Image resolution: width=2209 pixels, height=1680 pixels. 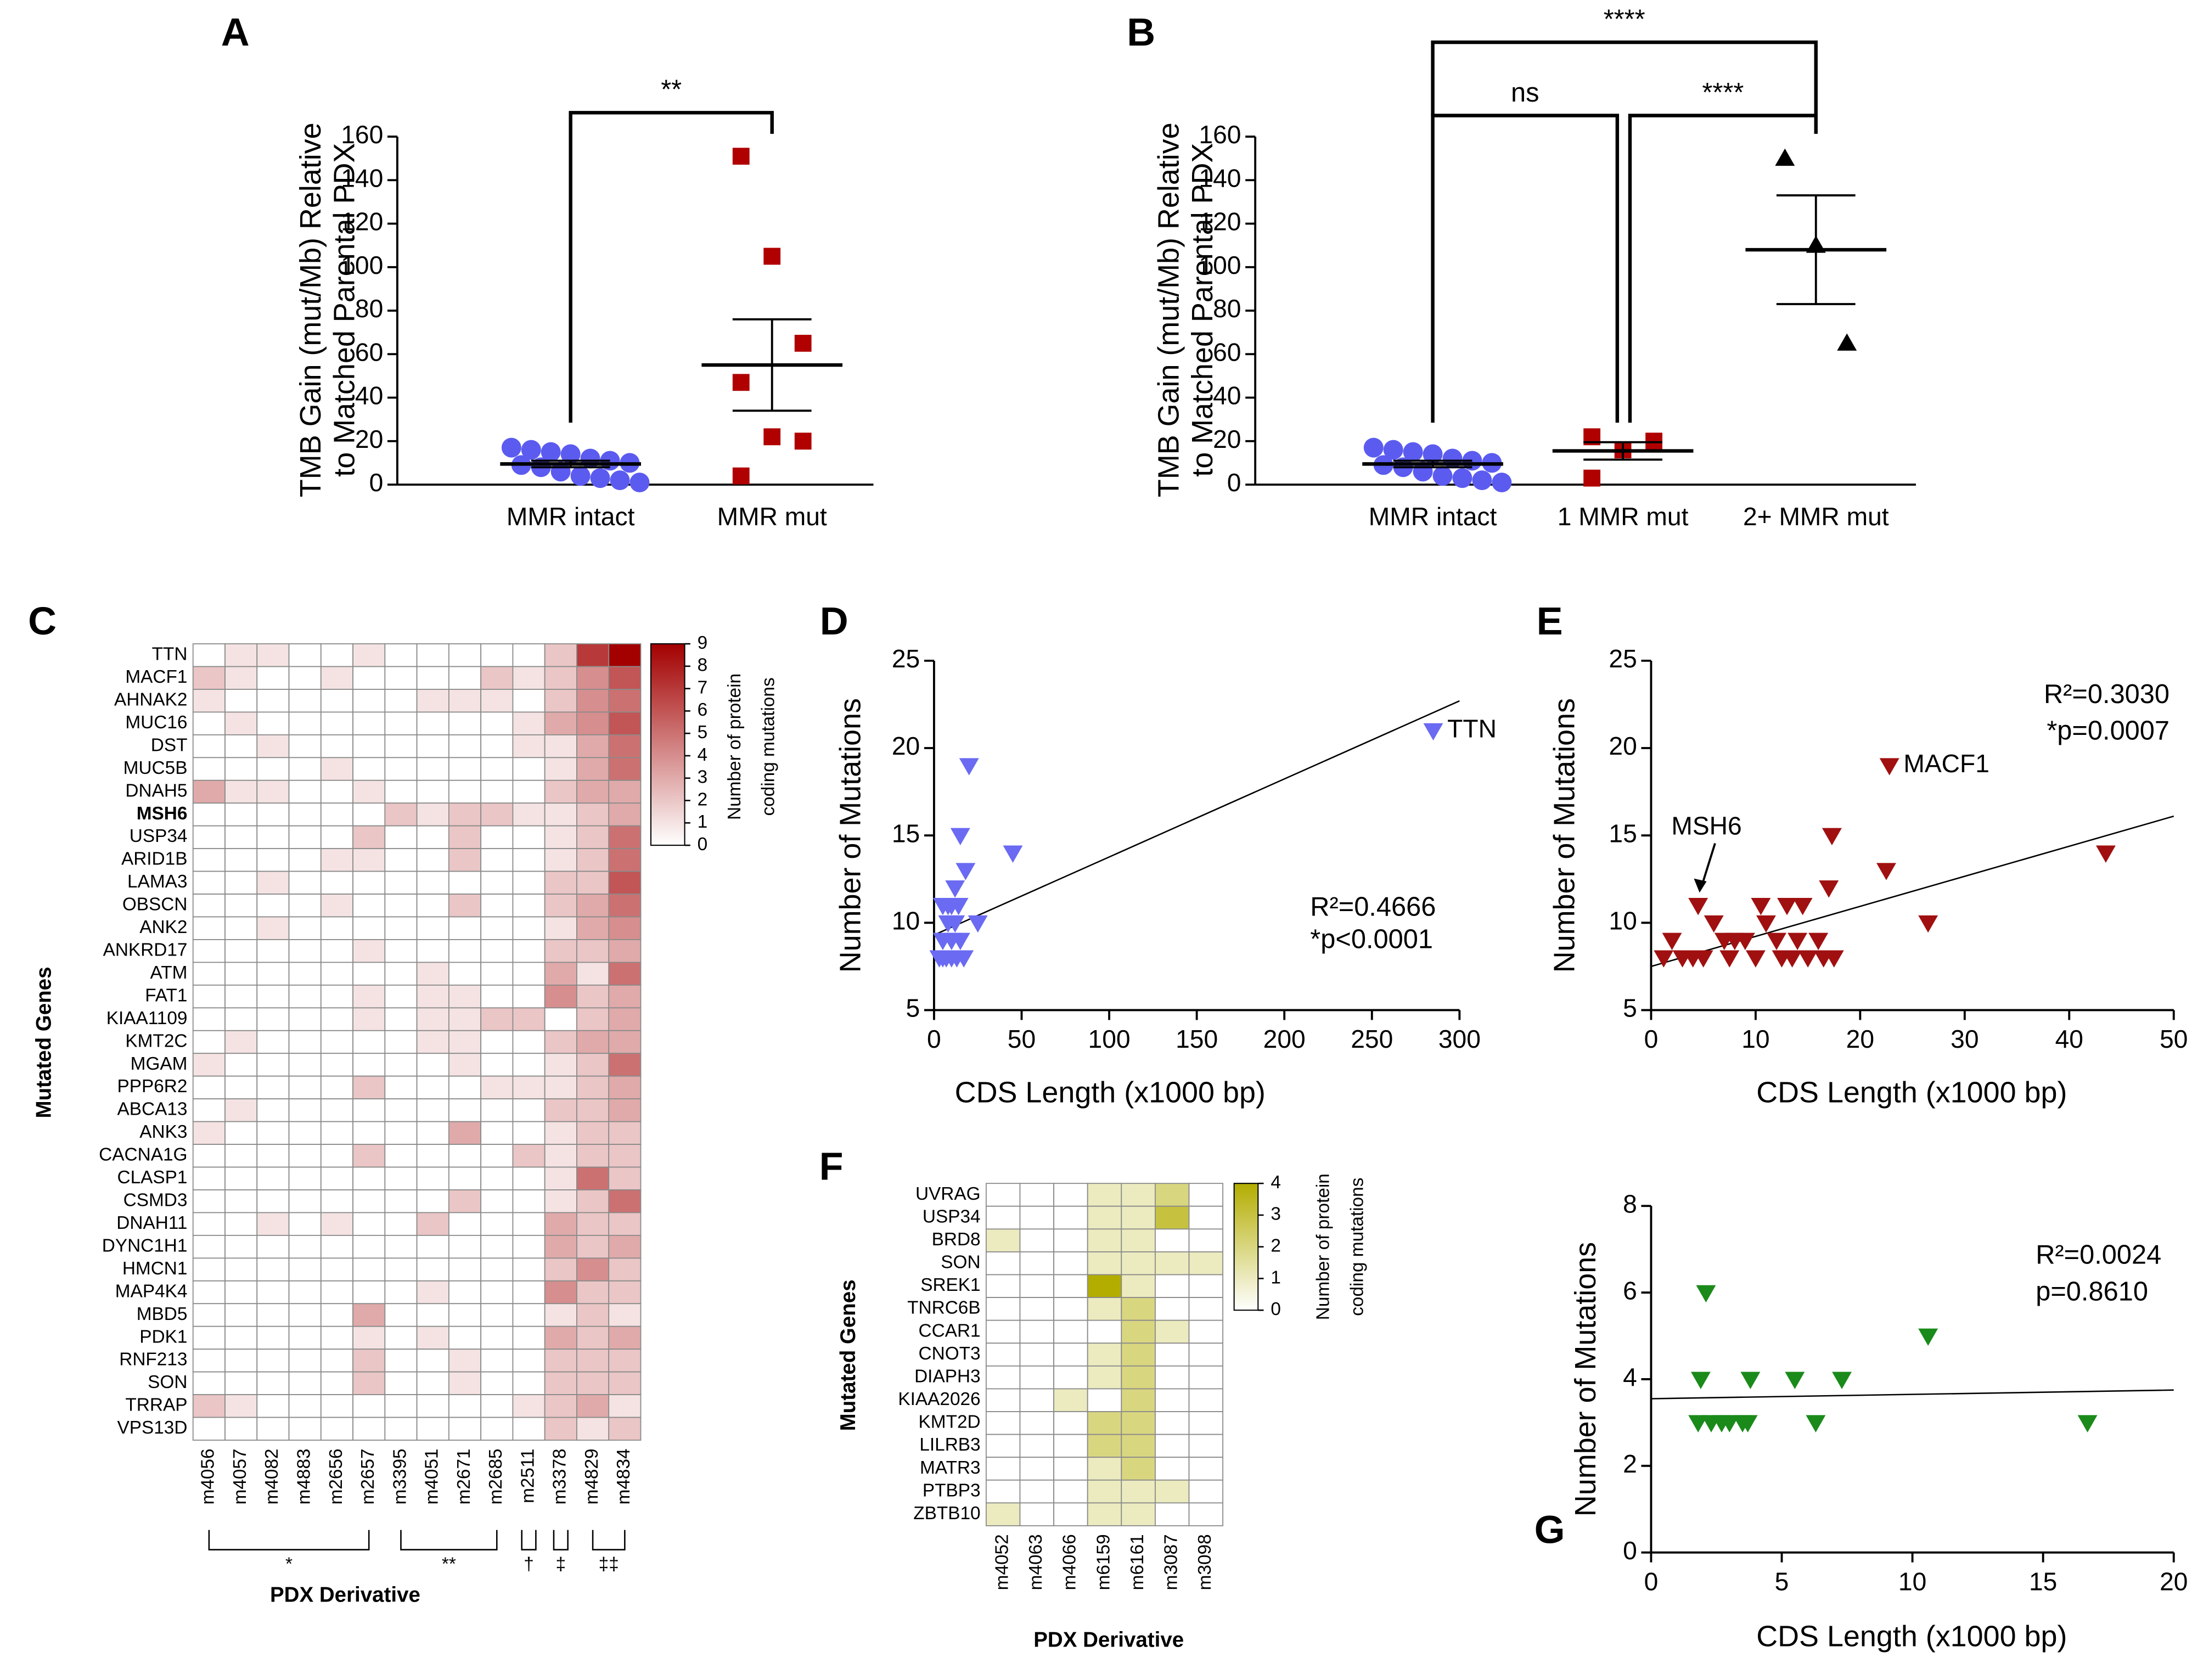 What do you see at coordinates (1623, 451) in the screenshot?
I see `sem-bar` at bounding box center [1623, 451].